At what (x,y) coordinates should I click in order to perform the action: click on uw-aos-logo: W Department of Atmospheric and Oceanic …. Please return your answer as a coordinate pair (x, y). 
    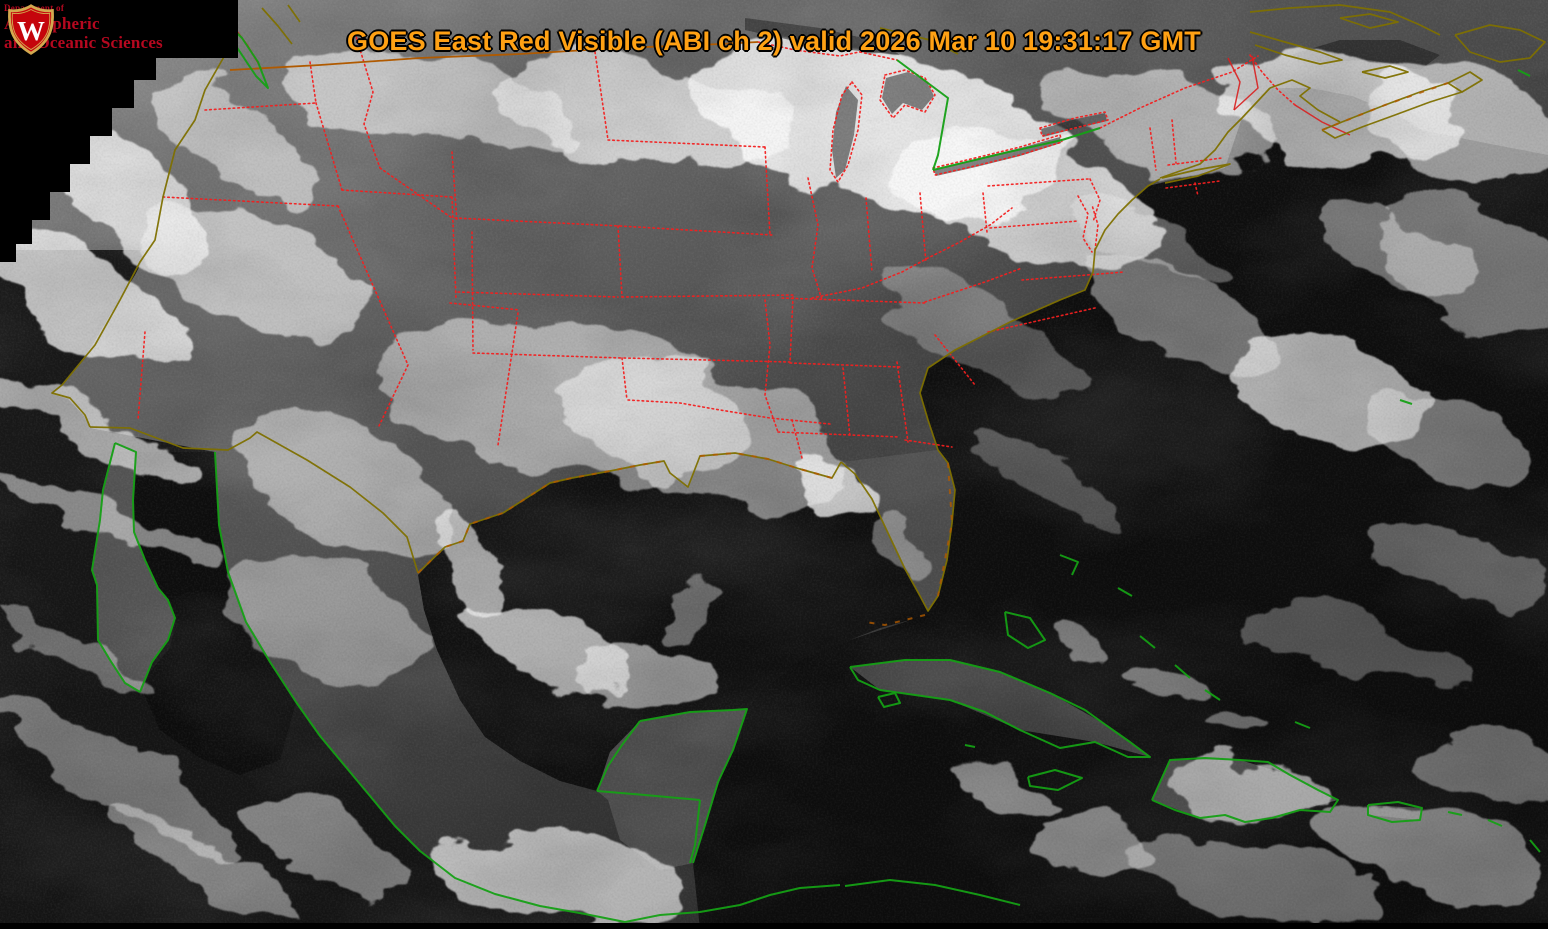
    Looking at the image, I should click on (119, 29).